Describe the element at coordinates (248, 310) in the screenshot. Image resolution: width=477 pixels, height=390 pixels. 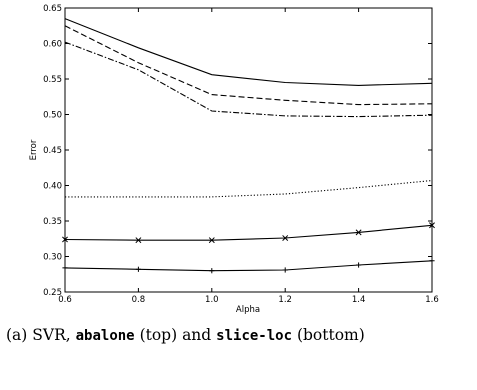
I see `x-axis-title: Alpha` at that location.